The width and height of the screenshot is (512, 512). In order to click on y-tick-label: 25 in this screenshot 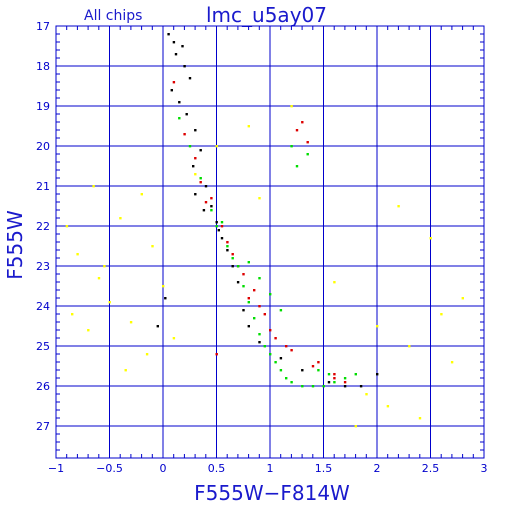, I will do `click(43, 346)`.